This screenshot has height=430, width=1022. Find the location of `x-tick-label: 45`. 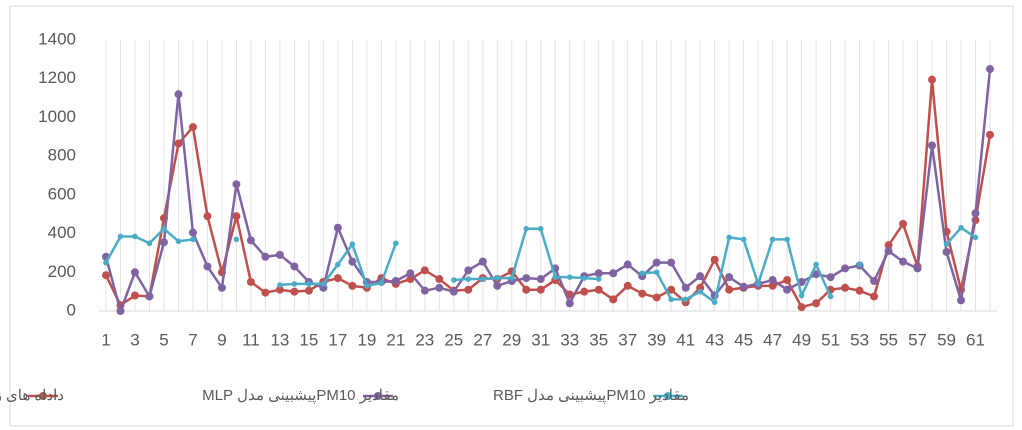

x-tick-label: 45 is located at coordinates (743, 339).